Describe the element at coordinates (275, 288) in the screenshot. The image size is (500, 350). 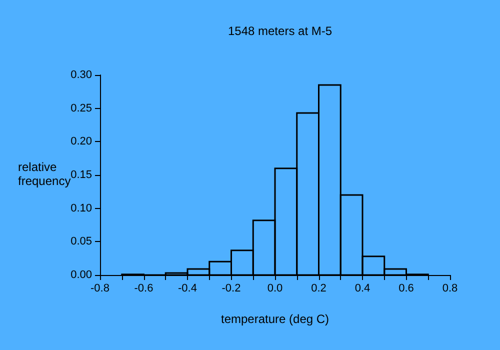
I see `x-tick-label: 0.0` at that location.